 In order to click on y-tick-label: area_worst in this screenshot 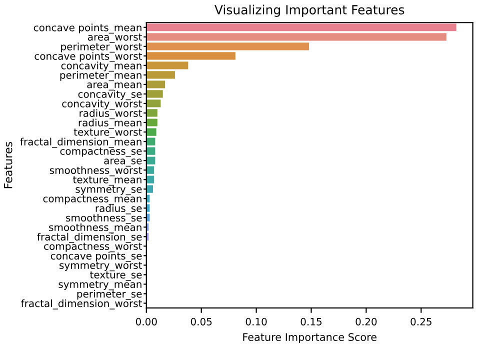, I will do `click(115, 38)`.